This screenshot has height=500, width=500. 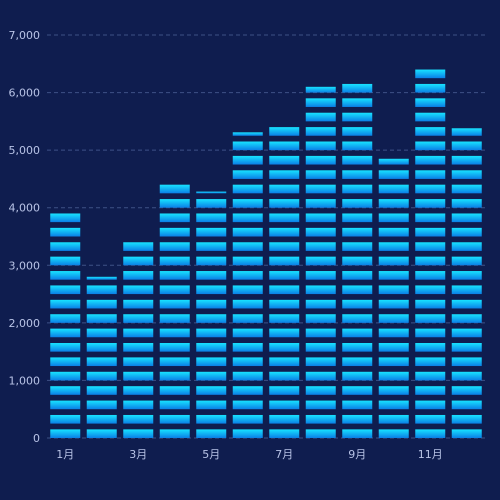 I want to click on y-tick-label: 2,000, so click(x=25, y=323).